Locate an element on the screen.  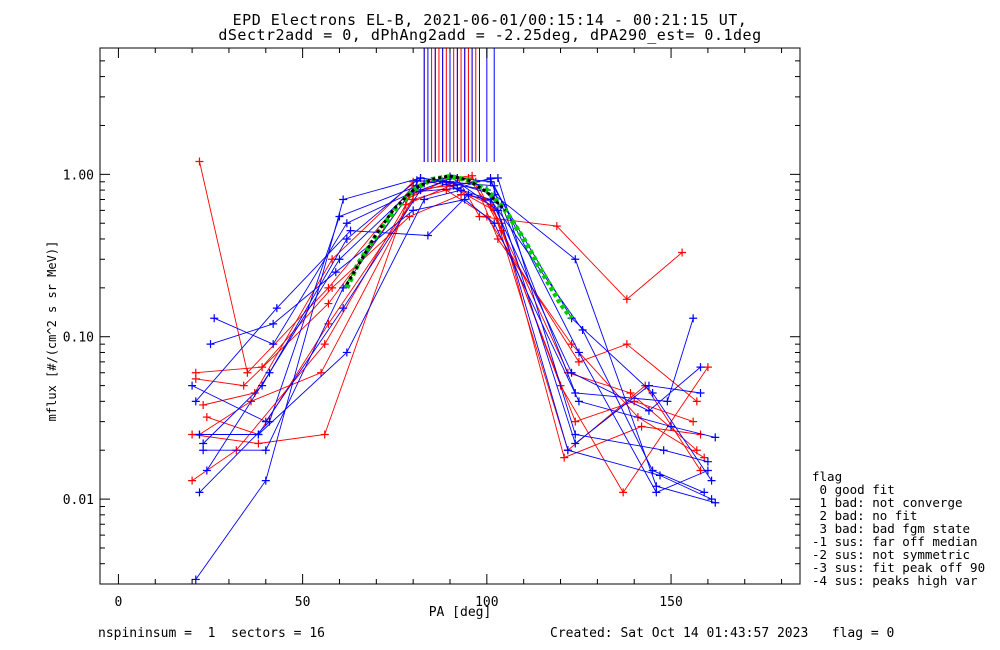
flag-legend-header: flag is located at coordinates (827, 476).